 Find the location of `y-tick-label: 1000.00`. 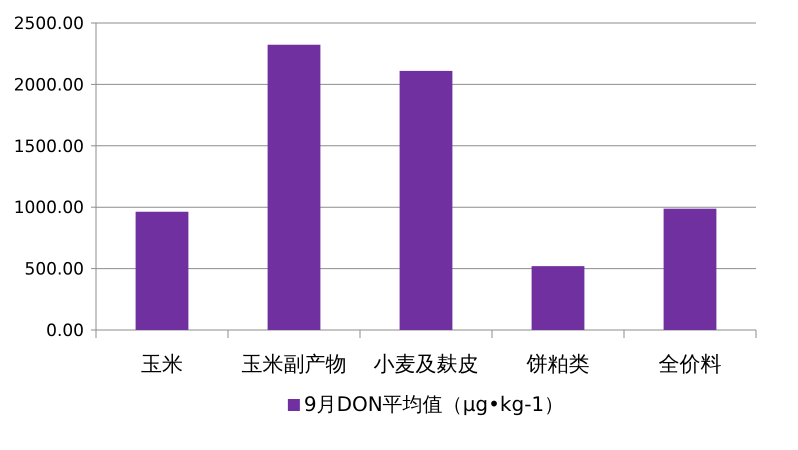

y-tick-label: 1000.00 is located at coordinates (49, 208).